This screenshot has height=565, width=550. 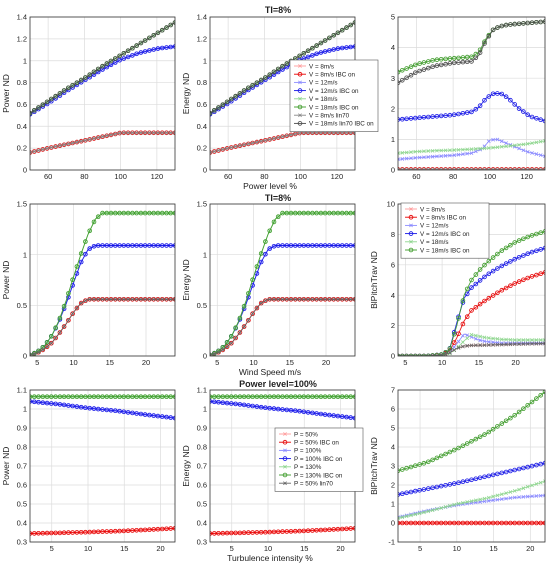 What do you see at coordinates (316, 443) in the screenshot?
I see `legend-label: P = 50% IBC on` at bounding box center [316, 443].